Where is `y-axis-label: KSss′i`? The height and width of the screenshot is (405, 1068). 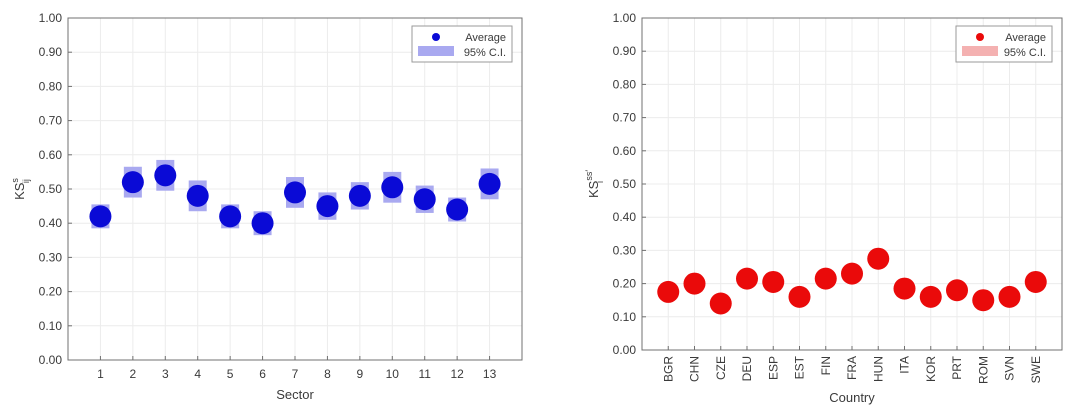
y-axis-label: KSss′i is located at coordinates (594, 184).